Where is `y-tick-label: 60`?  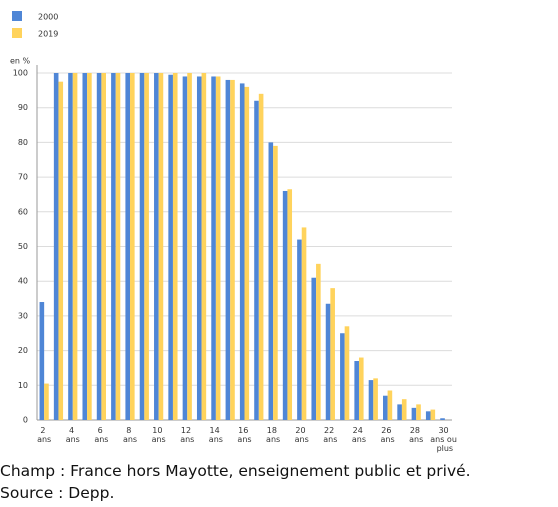 y-tick-label: 60 is located at coordinates (23, 211).